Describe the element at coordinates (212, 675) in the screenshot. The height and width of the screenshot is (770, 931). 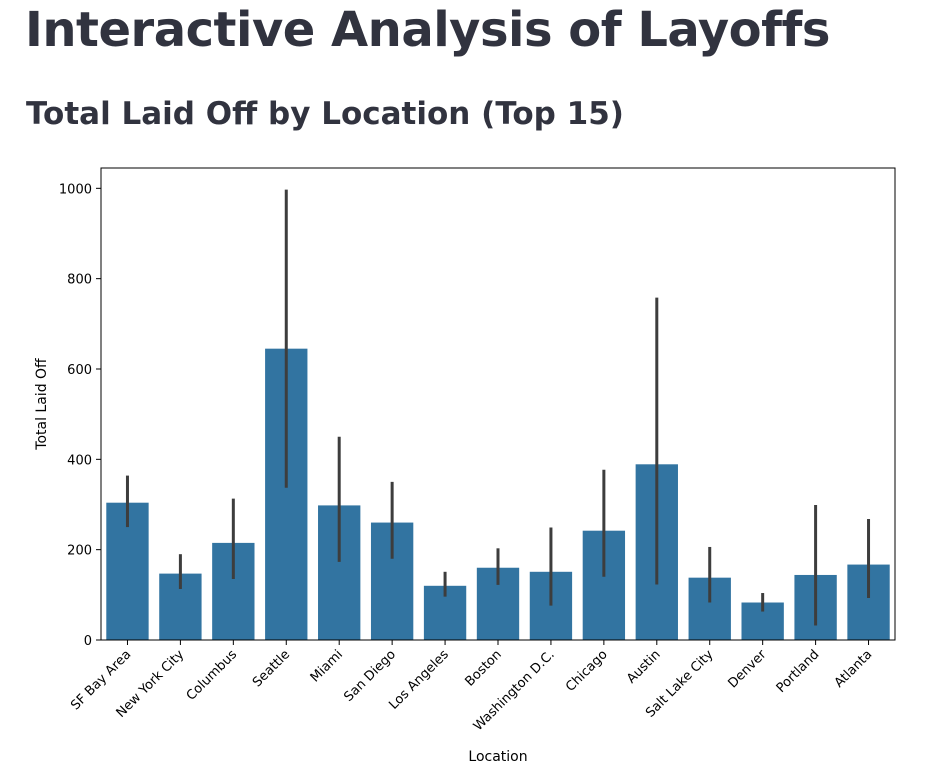
I see `x-tick-label: Columbus` at that location.